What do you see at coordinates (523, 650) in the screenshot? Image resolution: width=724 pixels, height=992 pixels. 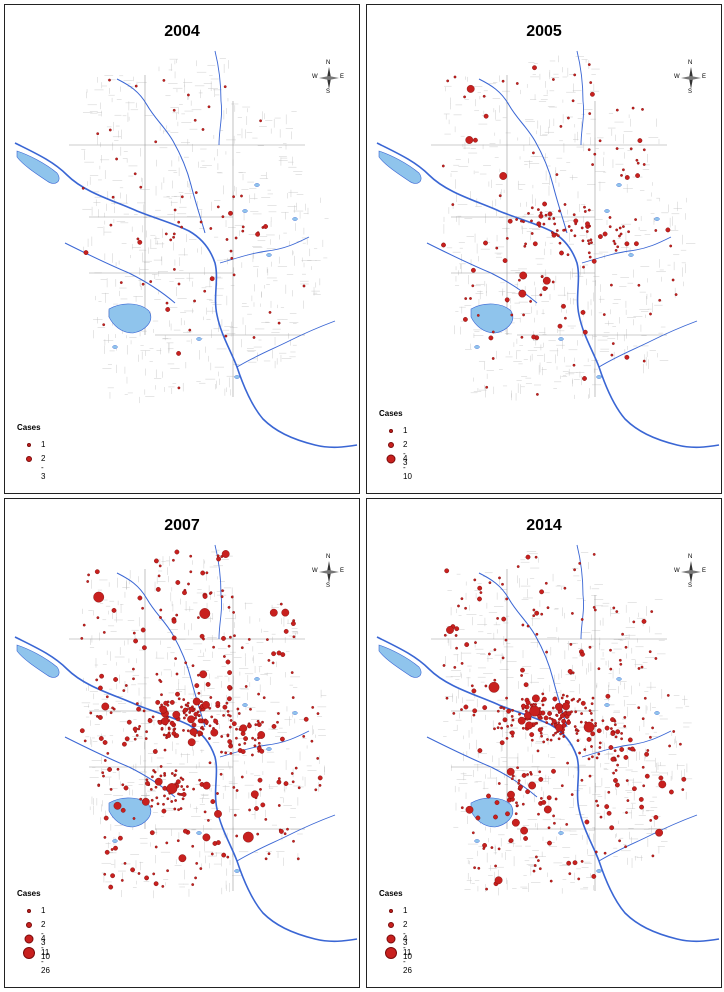 I see `nose-creek` at bounding box center [523, 650].